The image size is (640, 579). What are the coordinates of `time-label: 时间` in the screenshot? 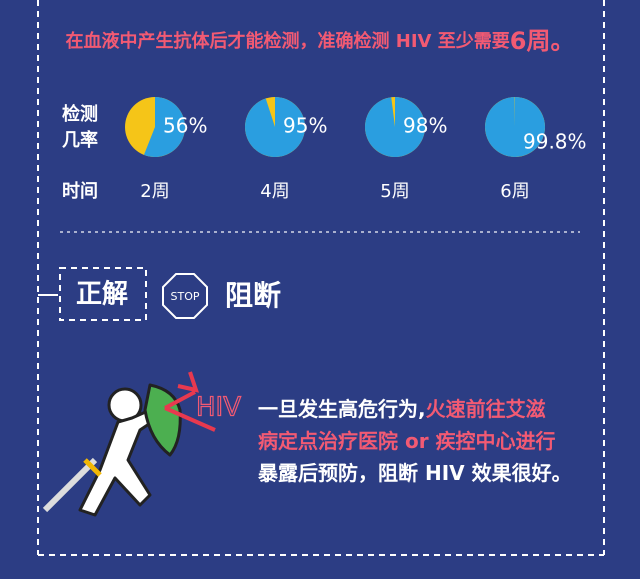 It's located at (80, 191).